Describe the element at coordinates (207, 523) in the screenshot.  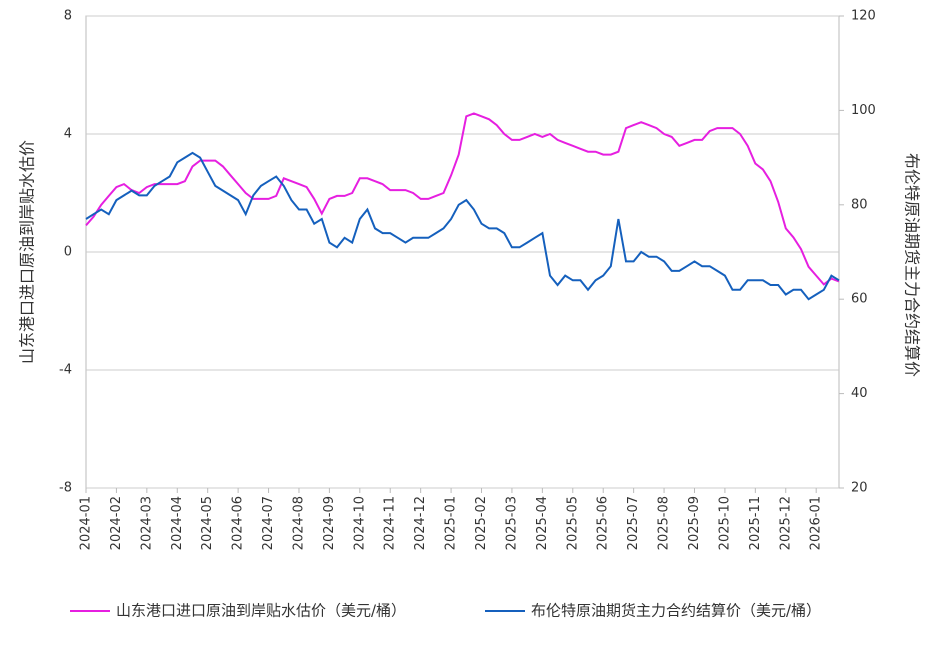
I see `x-tick-label: 2024-05` at that location.